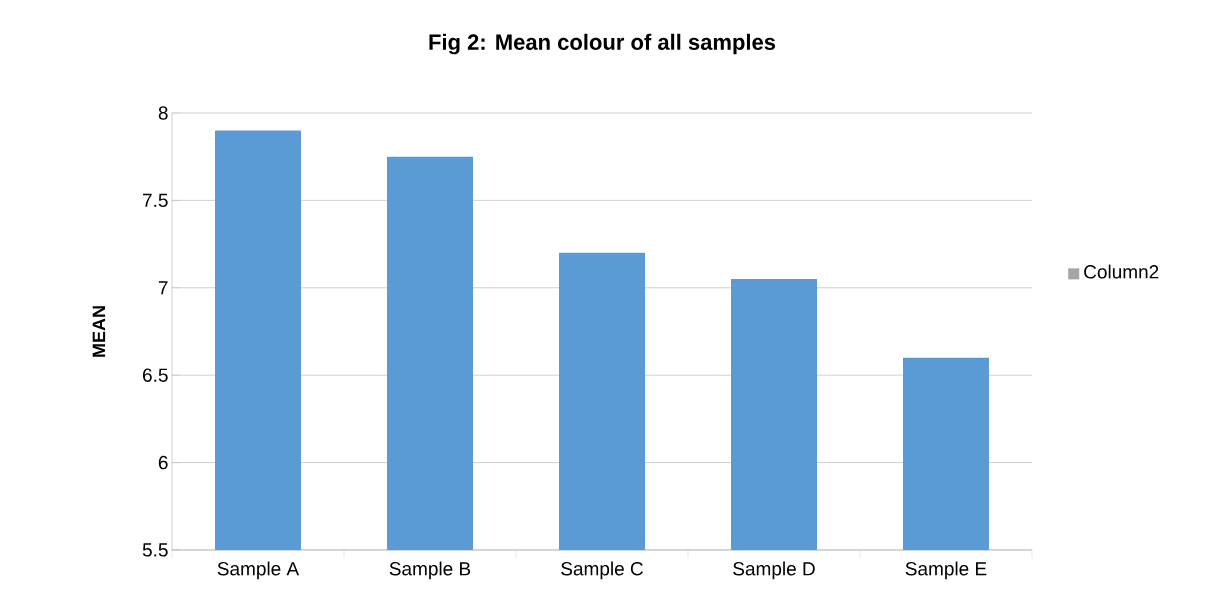 This screenshot has width=1207, height=607. Describe the element at coordinates (155, 200) in the screenshot. I see `y-tick-label: 7.5` at that location.